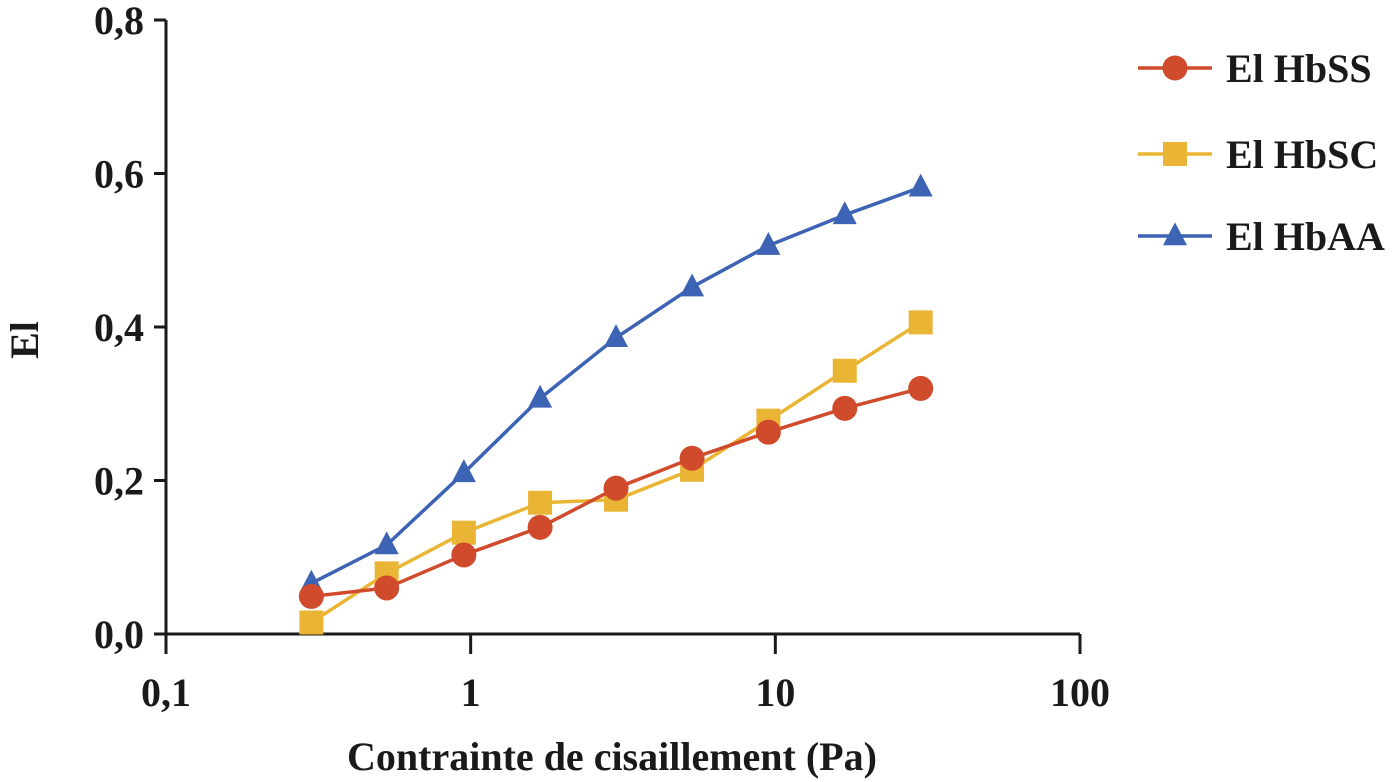  Describe the element at coordinates (1080, 692) in the screenshot. I see `x-tick-label: 100` at that location.